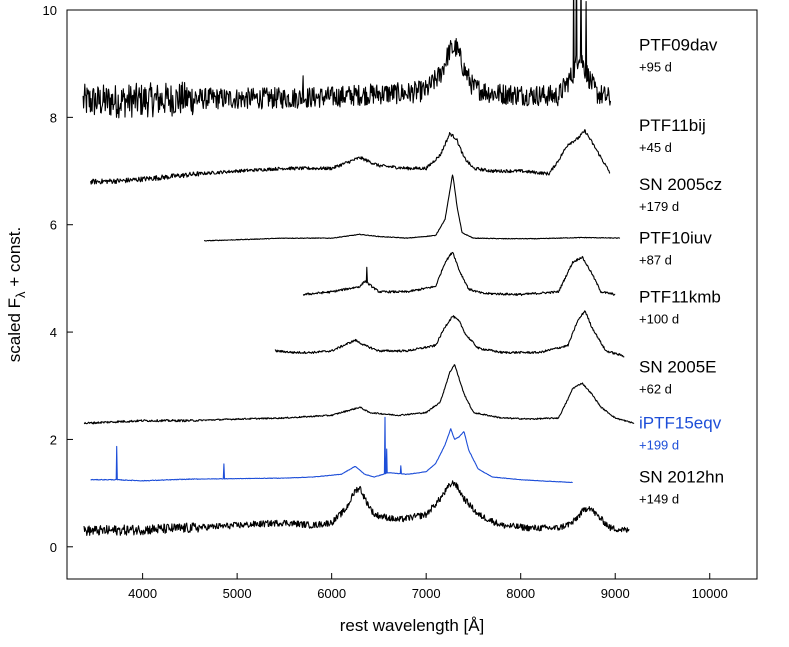  What do you see at coordinates (53, 117) in the screenshot?
I see `y-tick-label: 8` at bounding box center [53, 117].